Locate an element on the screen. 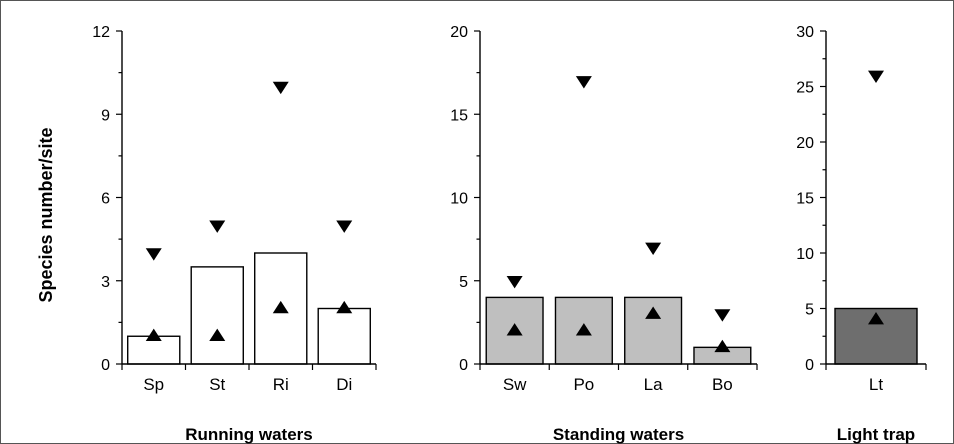 This screenshot has width=954, height=444. min-marker-bo is located at coordinates (722, 346).